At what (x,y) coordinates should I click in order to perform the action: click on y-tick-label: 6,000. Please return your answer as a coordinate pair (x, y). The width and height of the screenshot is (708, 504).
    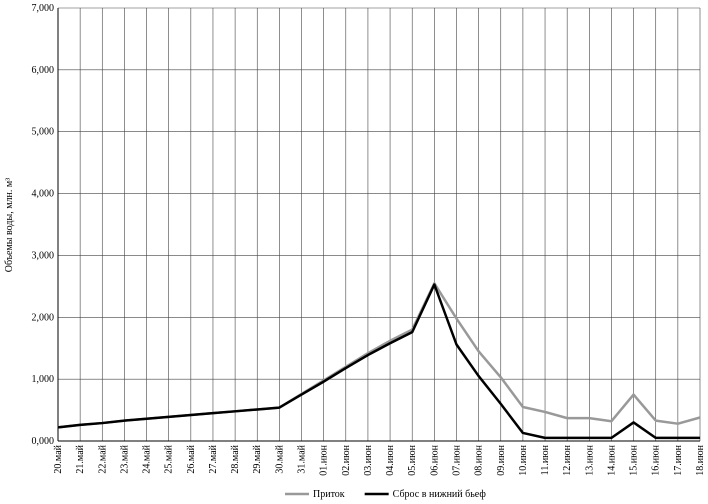
    Looking at the image, I should click on (43, 70).